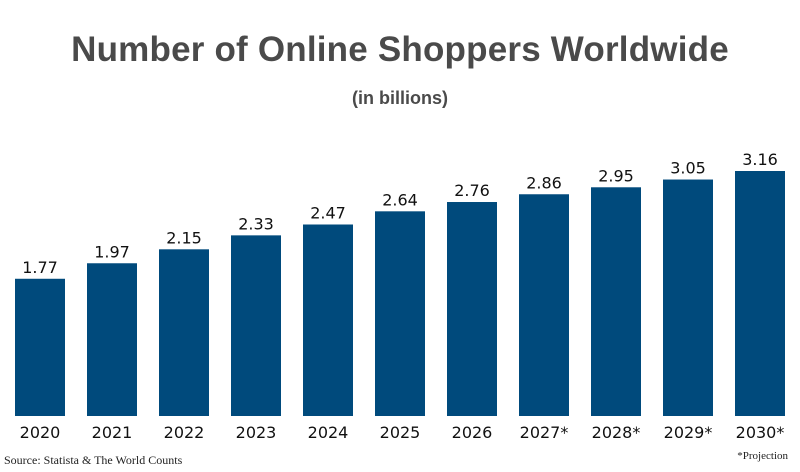 The image size is (800, 472). Describe the element at coordinates (544, 305) in the screenshot. I see `bar-2027` at that location.